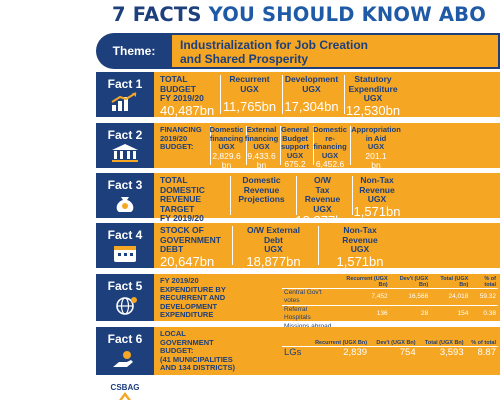 This screenshot has height=400, width=500. I want to click on fact-label: Fact 1, so click(125, 84).